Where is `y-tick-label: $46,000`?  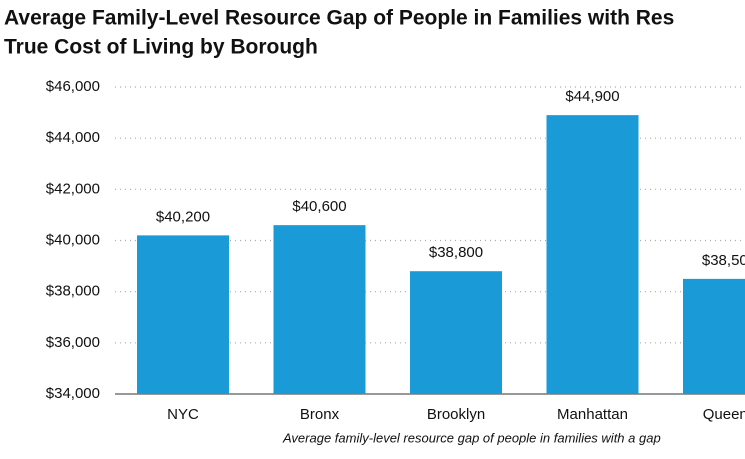 y-tick-label: $46,000 is located at coordinates (73, 86).